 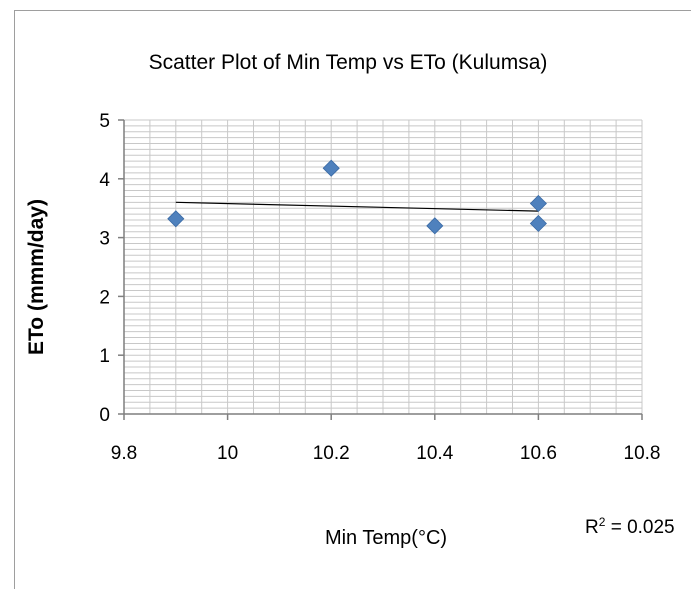 What do you see at coordinates (124, 453) in the screenshot?
I see `x-tick-label: 9.8` at bounding box center [124, 453].